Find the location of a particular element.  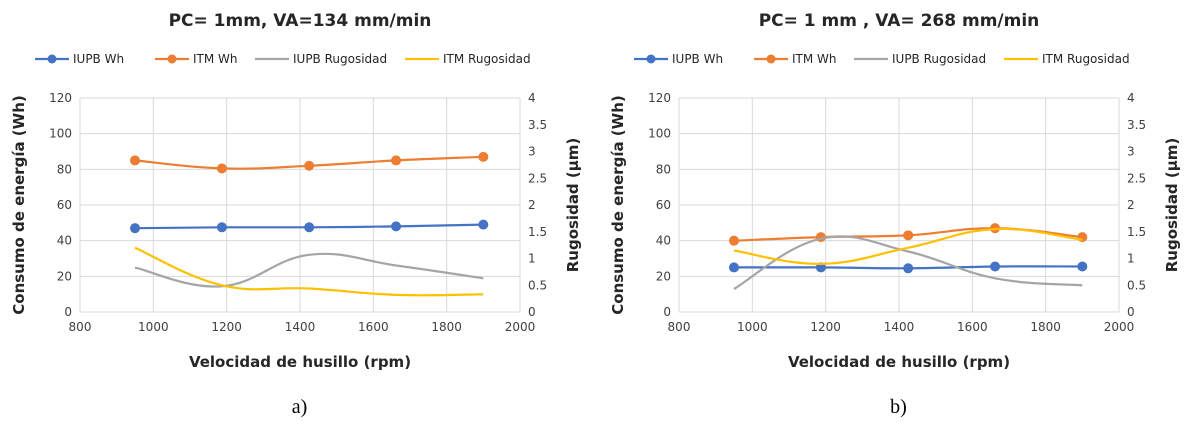

chart-b-y-tick-label: 60 is located at coordinates (663, 205).